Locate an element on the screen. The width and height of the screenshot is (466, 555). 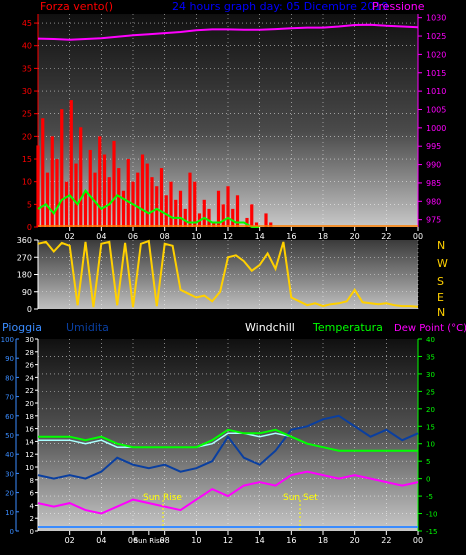
y-tick-label: 995 is located at coordinates (433, 146).